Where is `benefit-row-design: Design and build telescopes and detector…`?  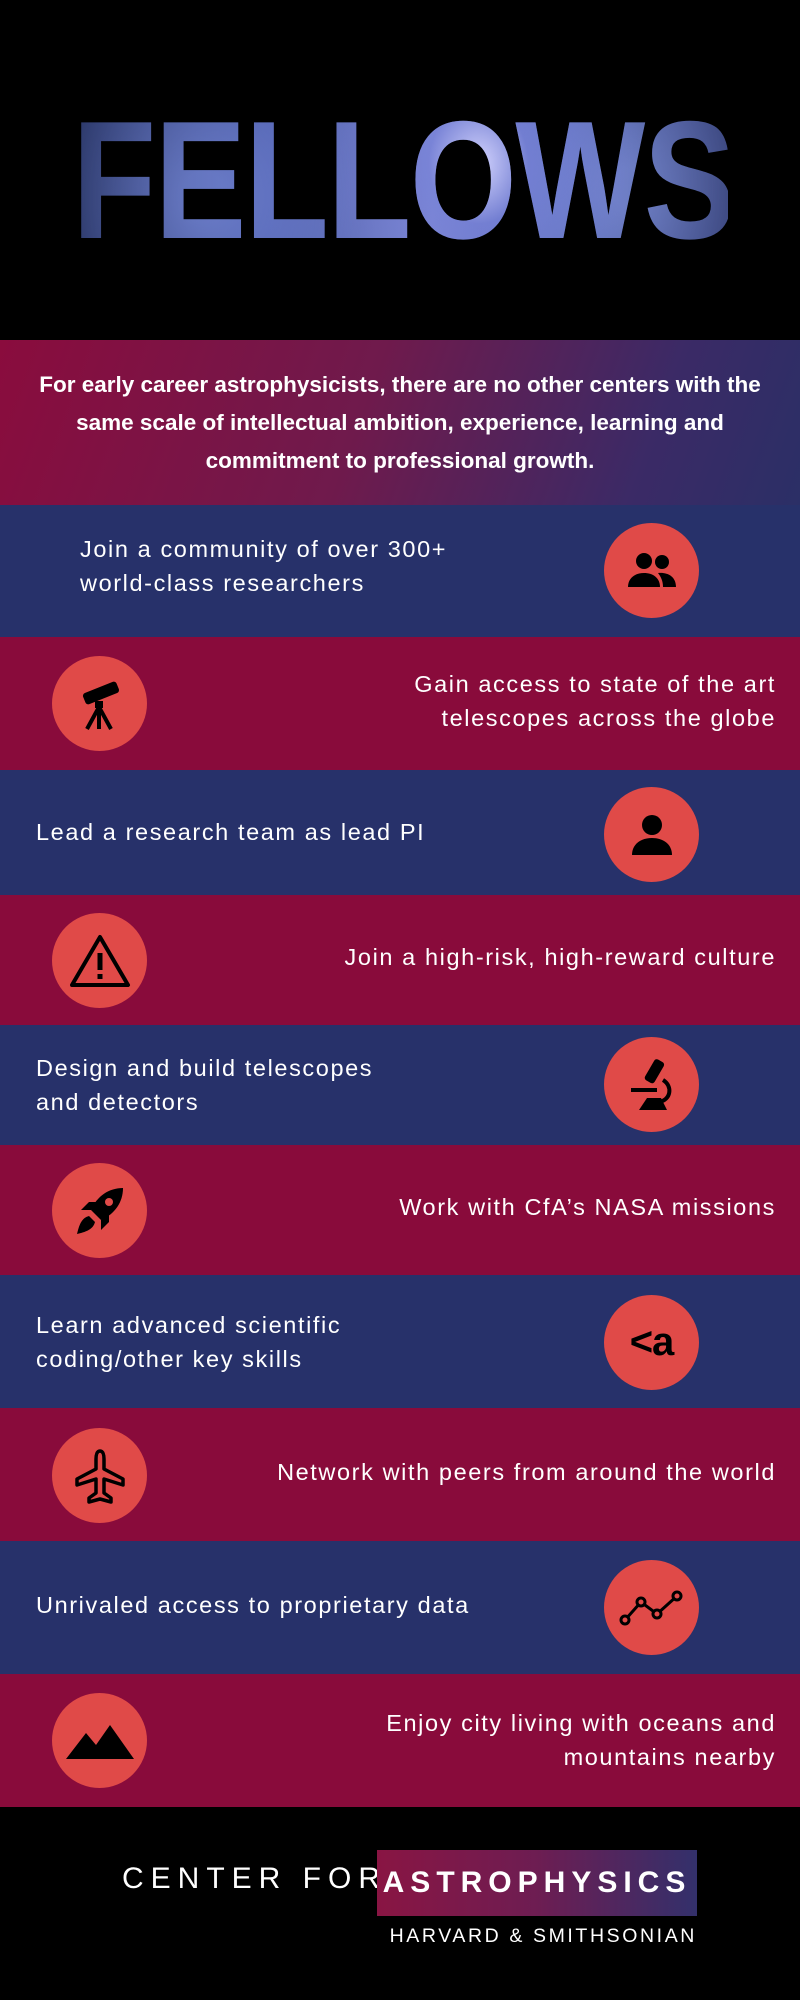
benefit-row-design: Design and build telescopes and detector… is located at coordinates (400, 1085).